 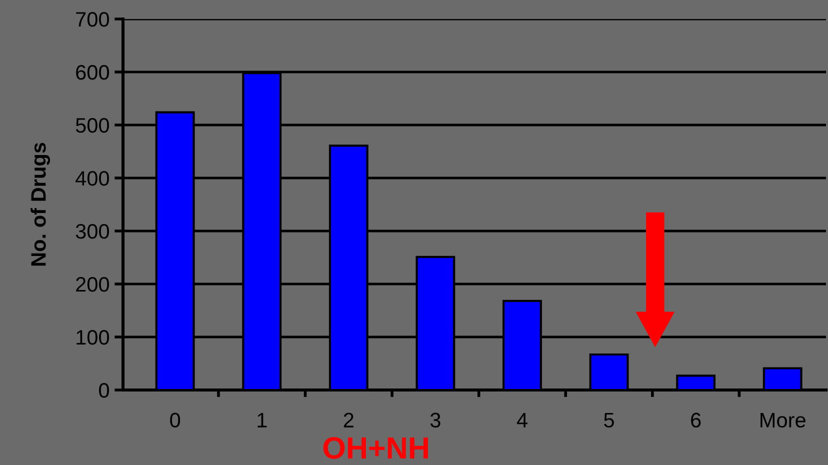 What do you see at coordinates (92, 178) in the screenshot?
I see `y-tick-label: 400` at bounding box center [92, 178].